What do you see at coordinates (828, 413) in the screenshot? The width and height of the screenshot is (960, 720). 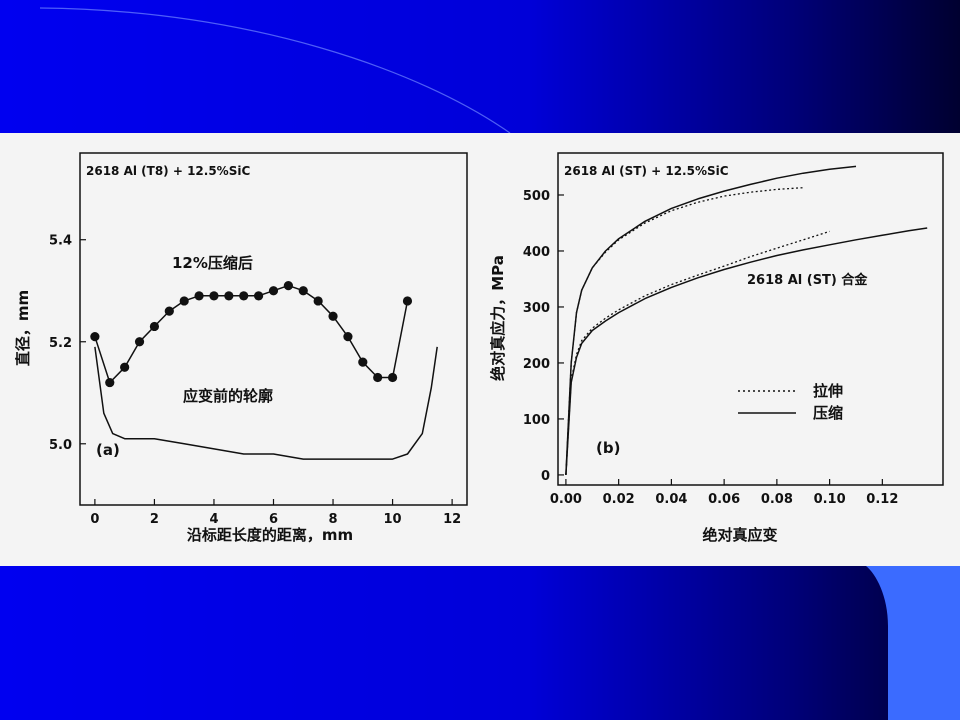 I see `legend-label-compression: 压缩` at bounding box center [828, 413].